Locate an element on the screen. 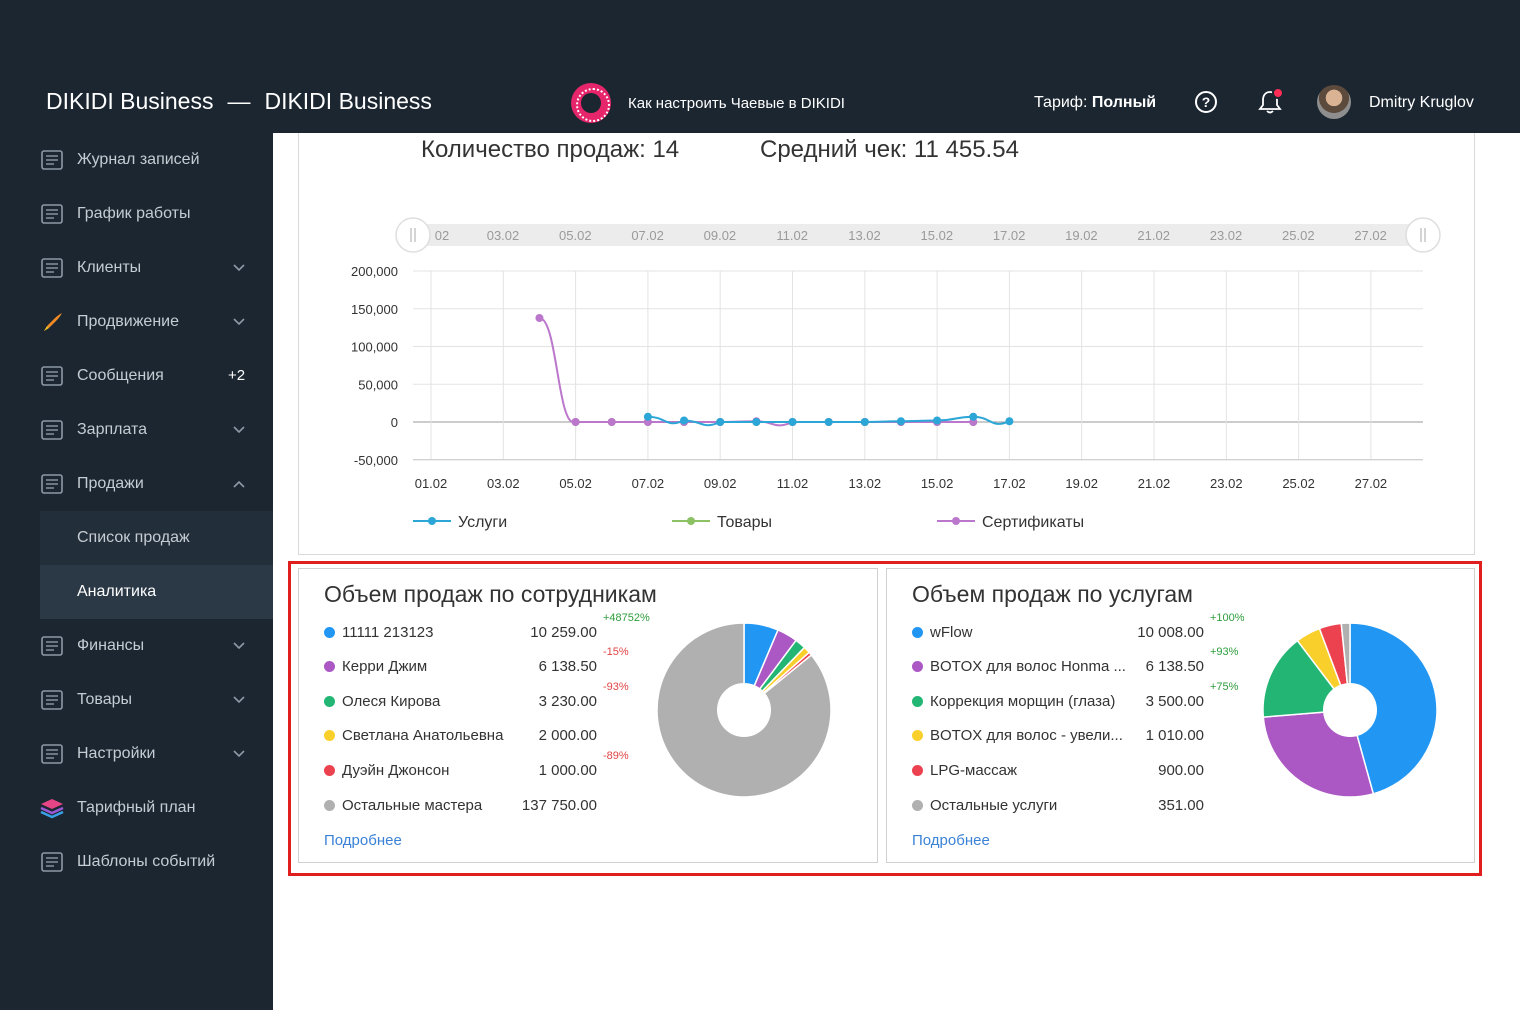  navigator-label: 05.02 is located at coordinates (575, 235).